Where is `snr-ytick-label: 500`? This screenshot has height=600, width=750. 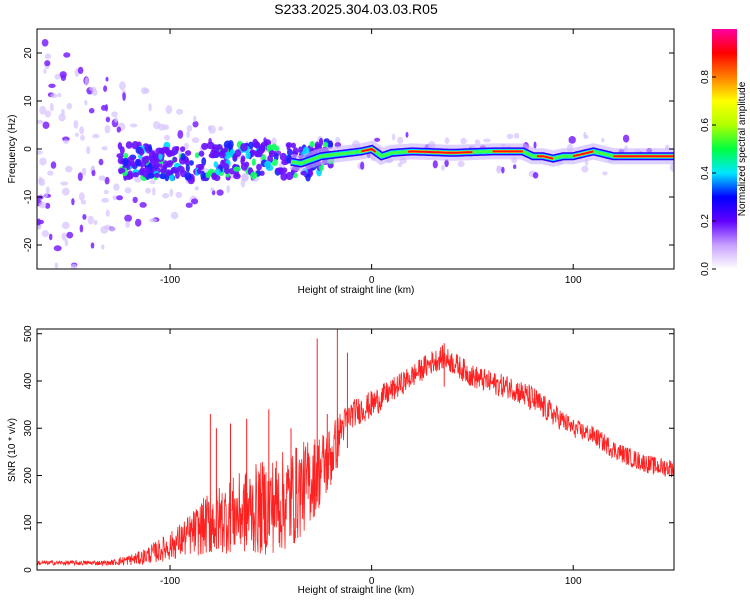
snr-ytick-label: 500 is located at coordinates (28, 333).